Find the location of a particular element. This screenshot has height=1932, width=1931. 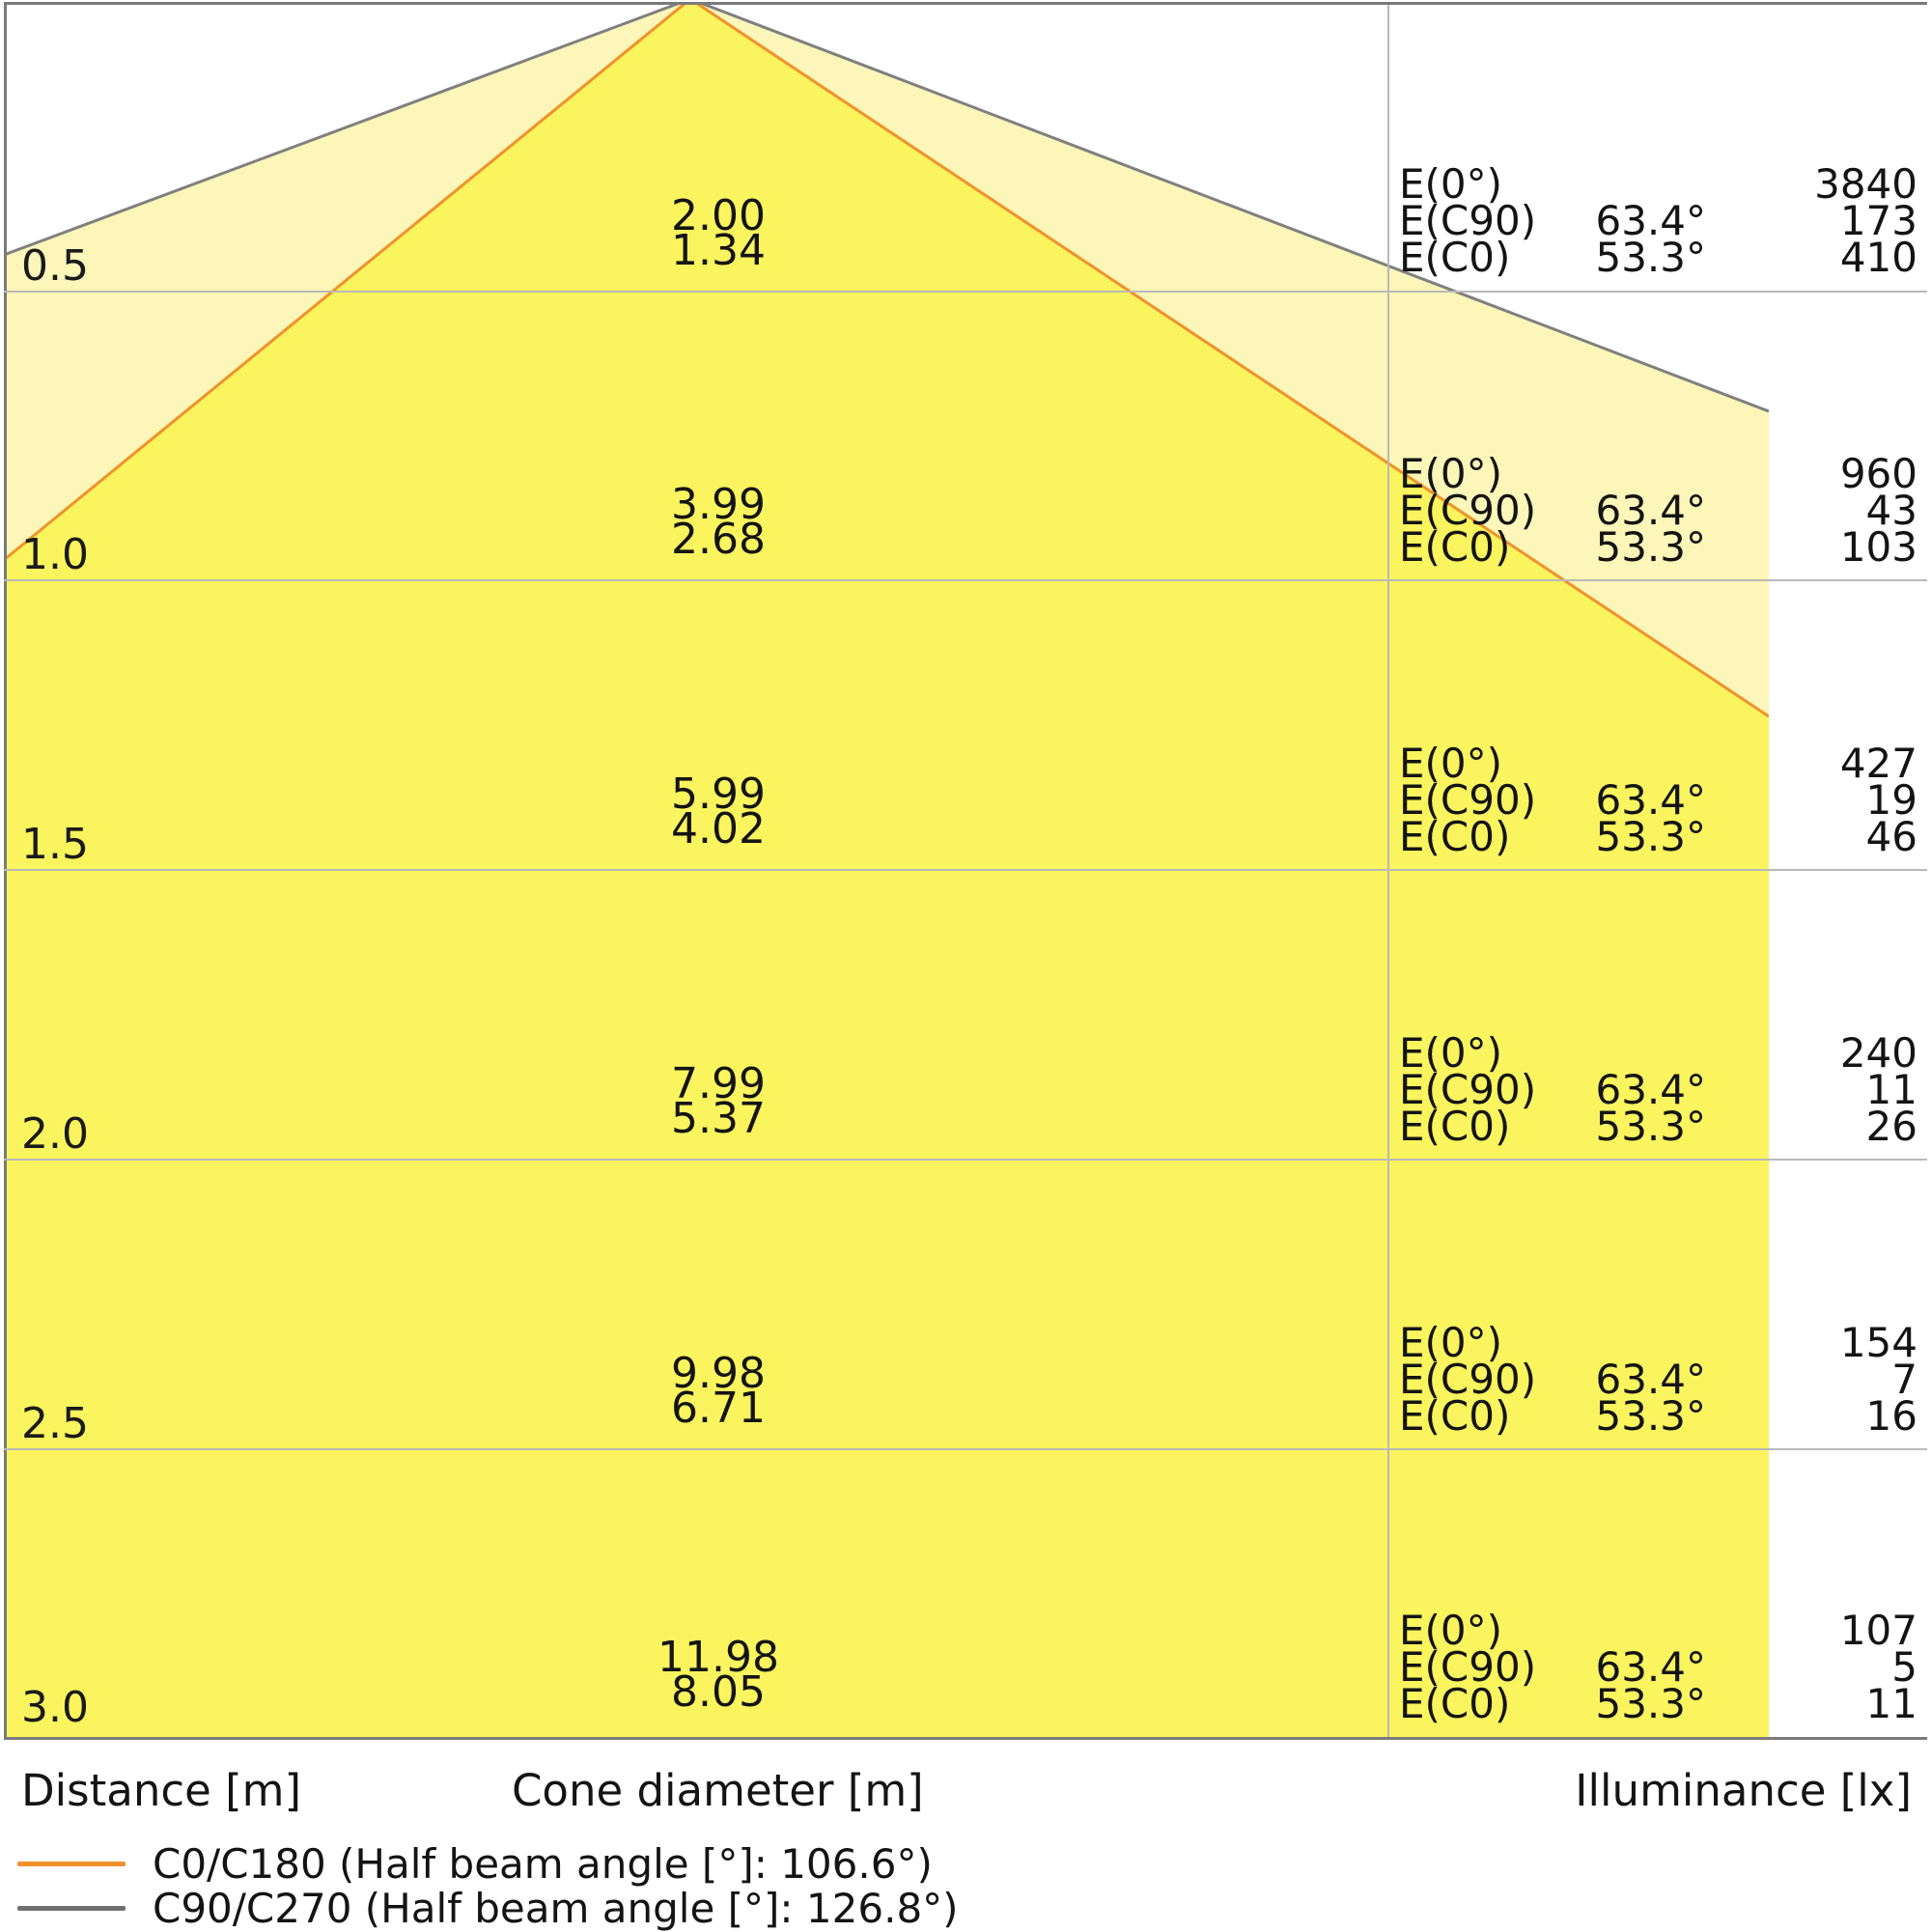

cone-narrow-edge-left is located at coordinates (346, 282).